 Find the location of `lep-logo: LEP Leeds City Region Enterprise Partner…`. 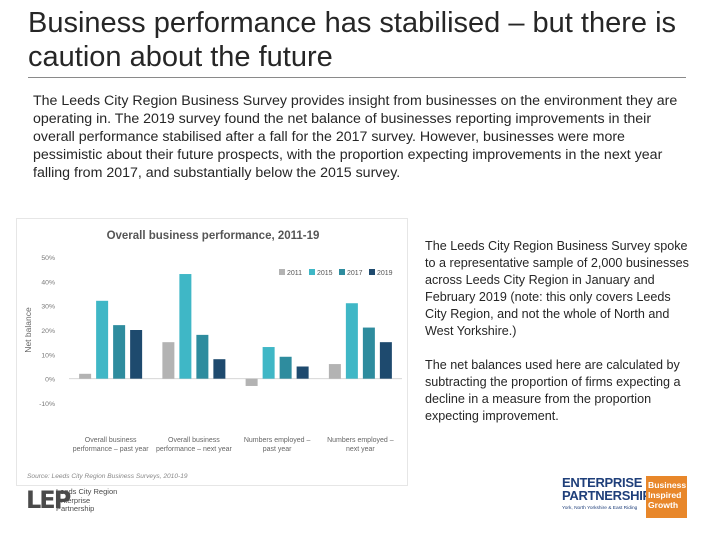

lep-logo: LEP Leeds City Region Enterprise Partner… is located at coordinates (91, 508).